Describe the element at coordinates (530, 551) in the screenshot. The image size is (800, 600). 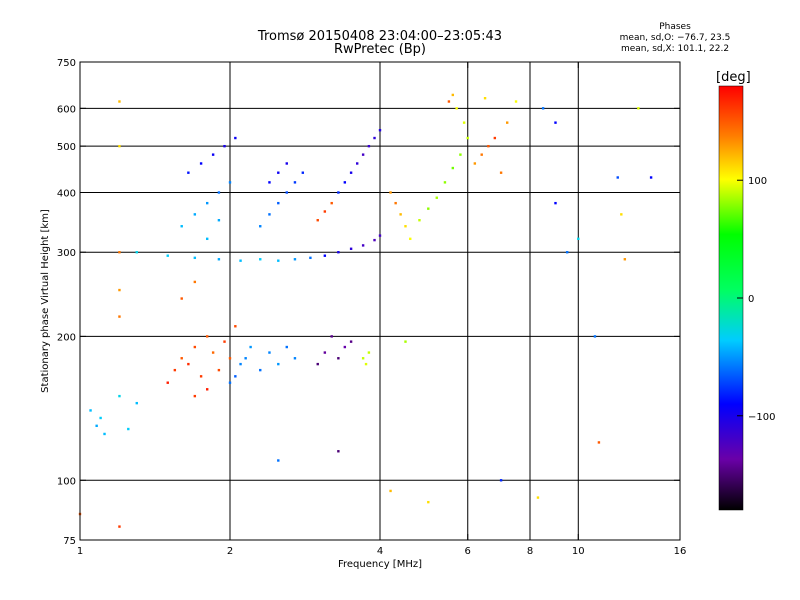
I see `x-tick-label: 8` at that location.